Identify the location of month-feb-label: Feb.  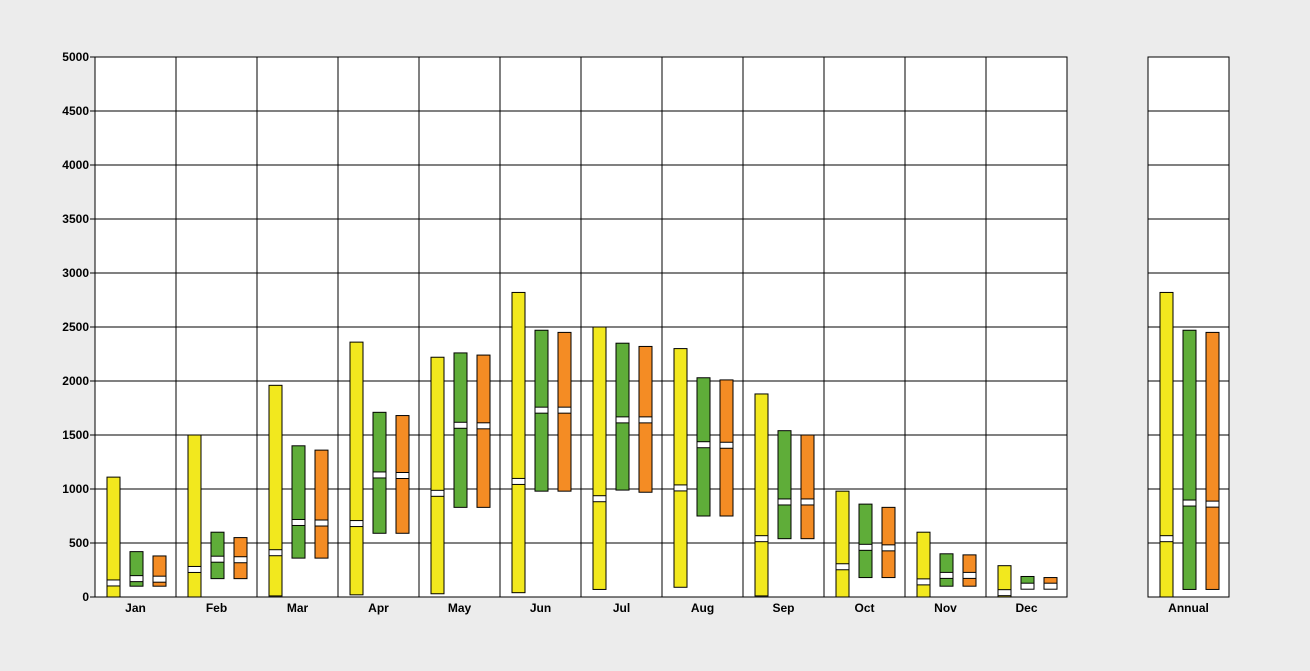
(216, 608).